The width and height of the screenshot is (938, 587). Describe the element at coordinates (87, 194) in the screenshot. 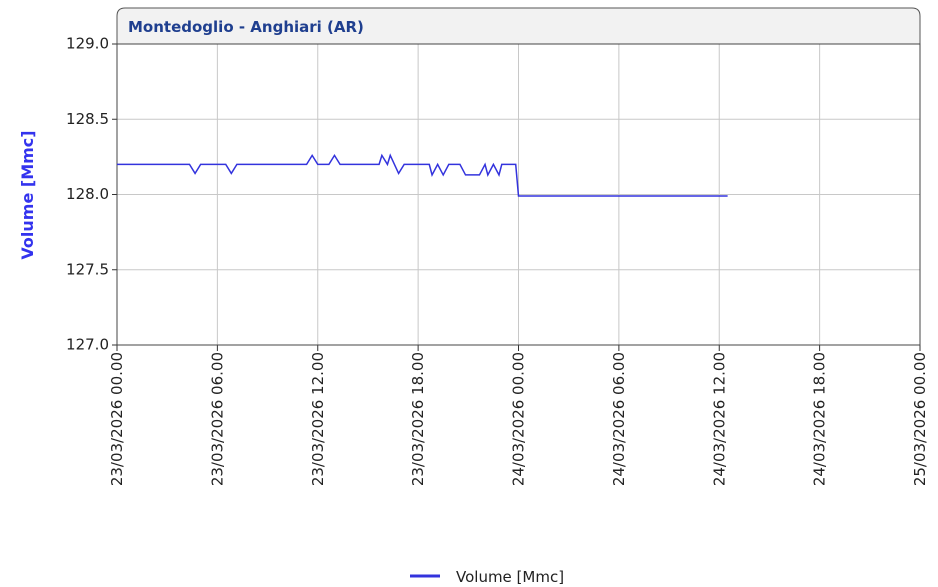

I see `y-tick-label: 128.0` at that location.